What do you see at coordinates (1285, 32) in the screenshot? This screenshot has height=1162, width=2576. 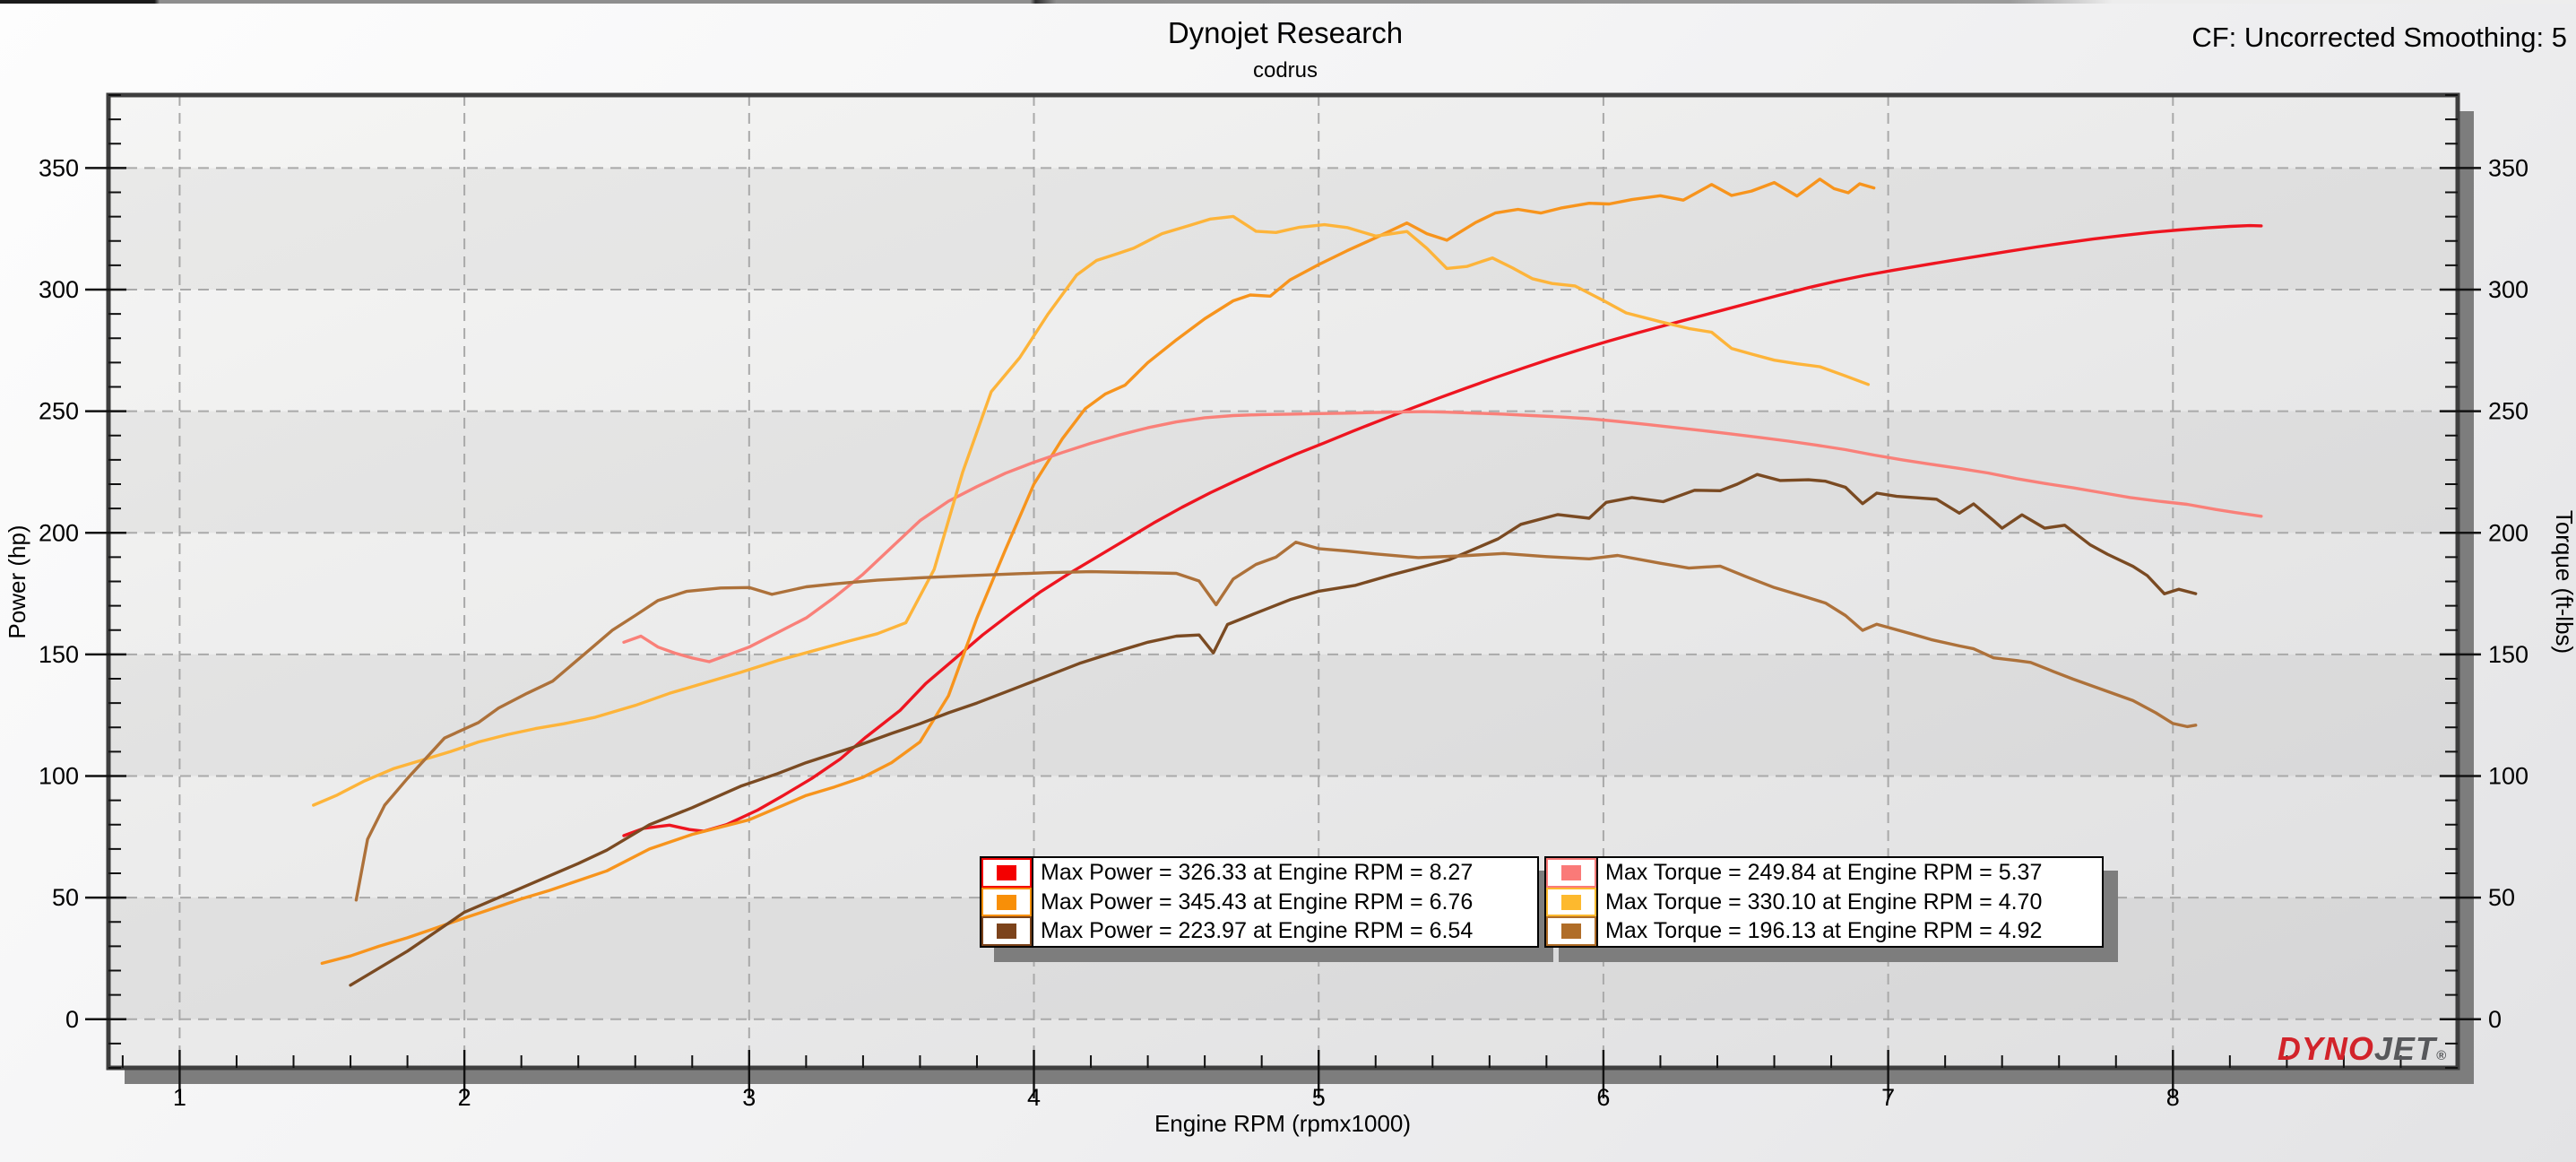 I see `page-title: Dynojet Research` at bounding box center [1285, 32].